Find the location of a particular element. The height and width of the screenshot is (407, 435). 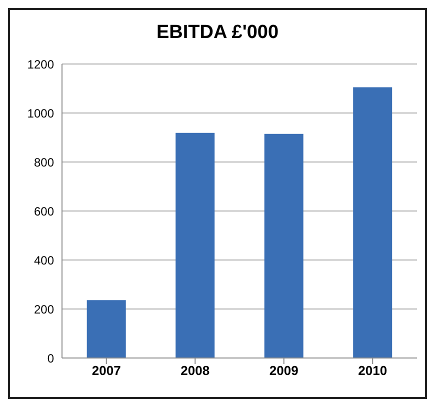

y-tick-label: 1200 is located at coordinates (40, 64).